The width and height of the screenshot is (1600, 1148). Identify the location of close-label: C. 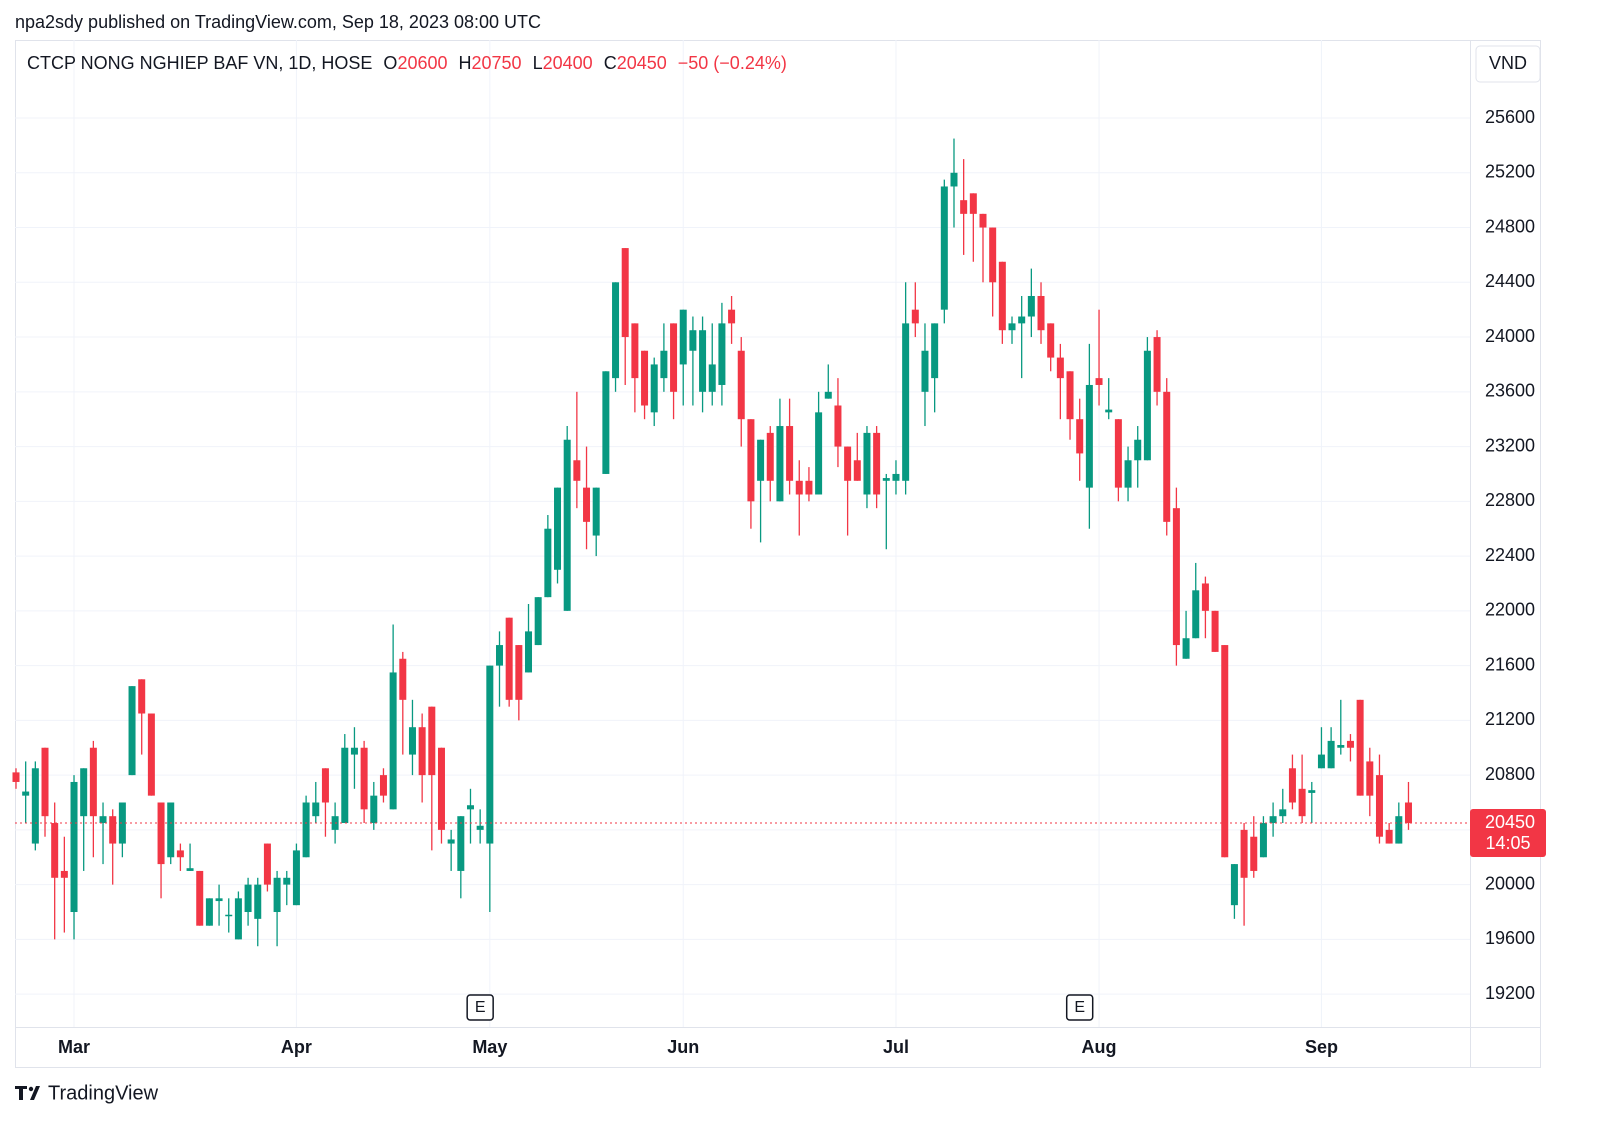
(610, 63).